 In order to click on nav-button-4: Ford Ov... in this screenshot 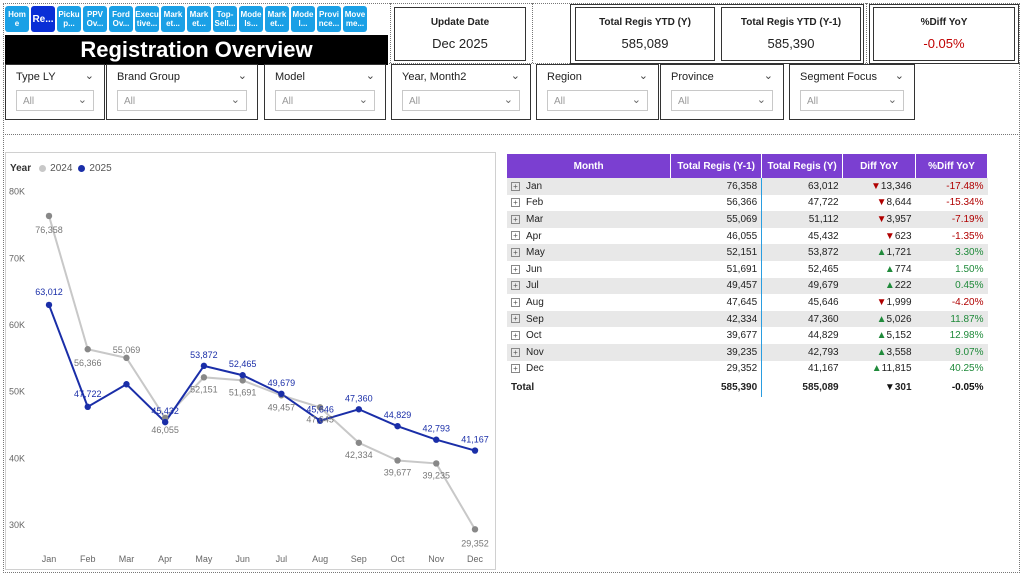, I will do `click(121, 19)`.